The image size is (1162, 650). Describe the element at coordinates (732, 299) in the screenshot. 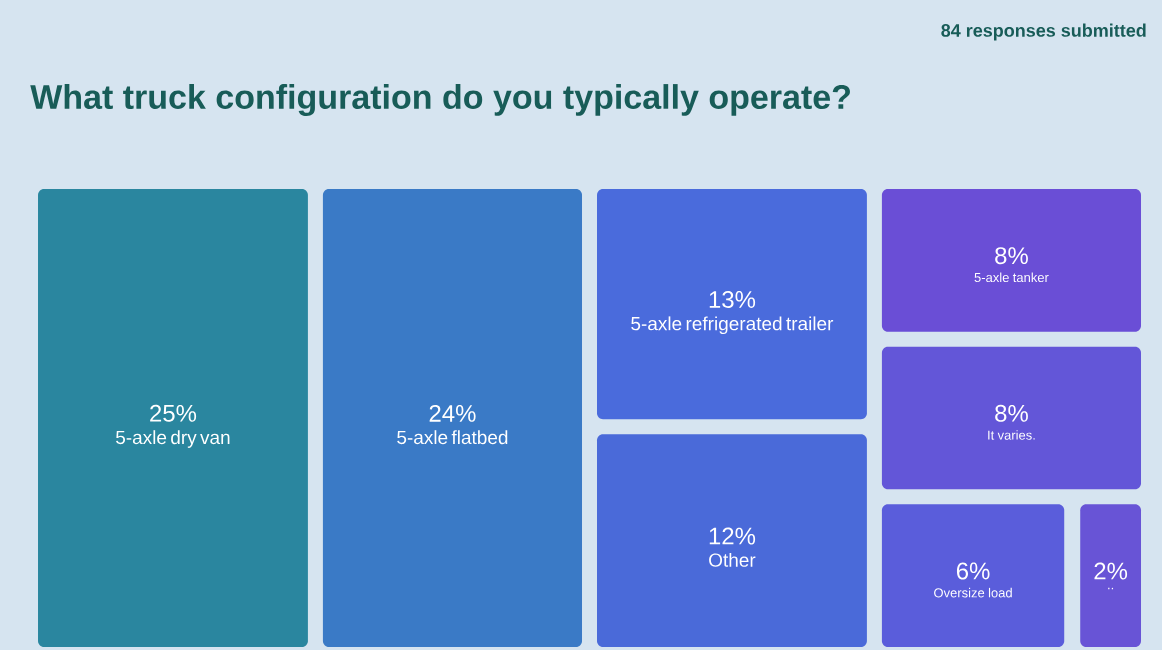

I see `data-label: 13%` at that location.